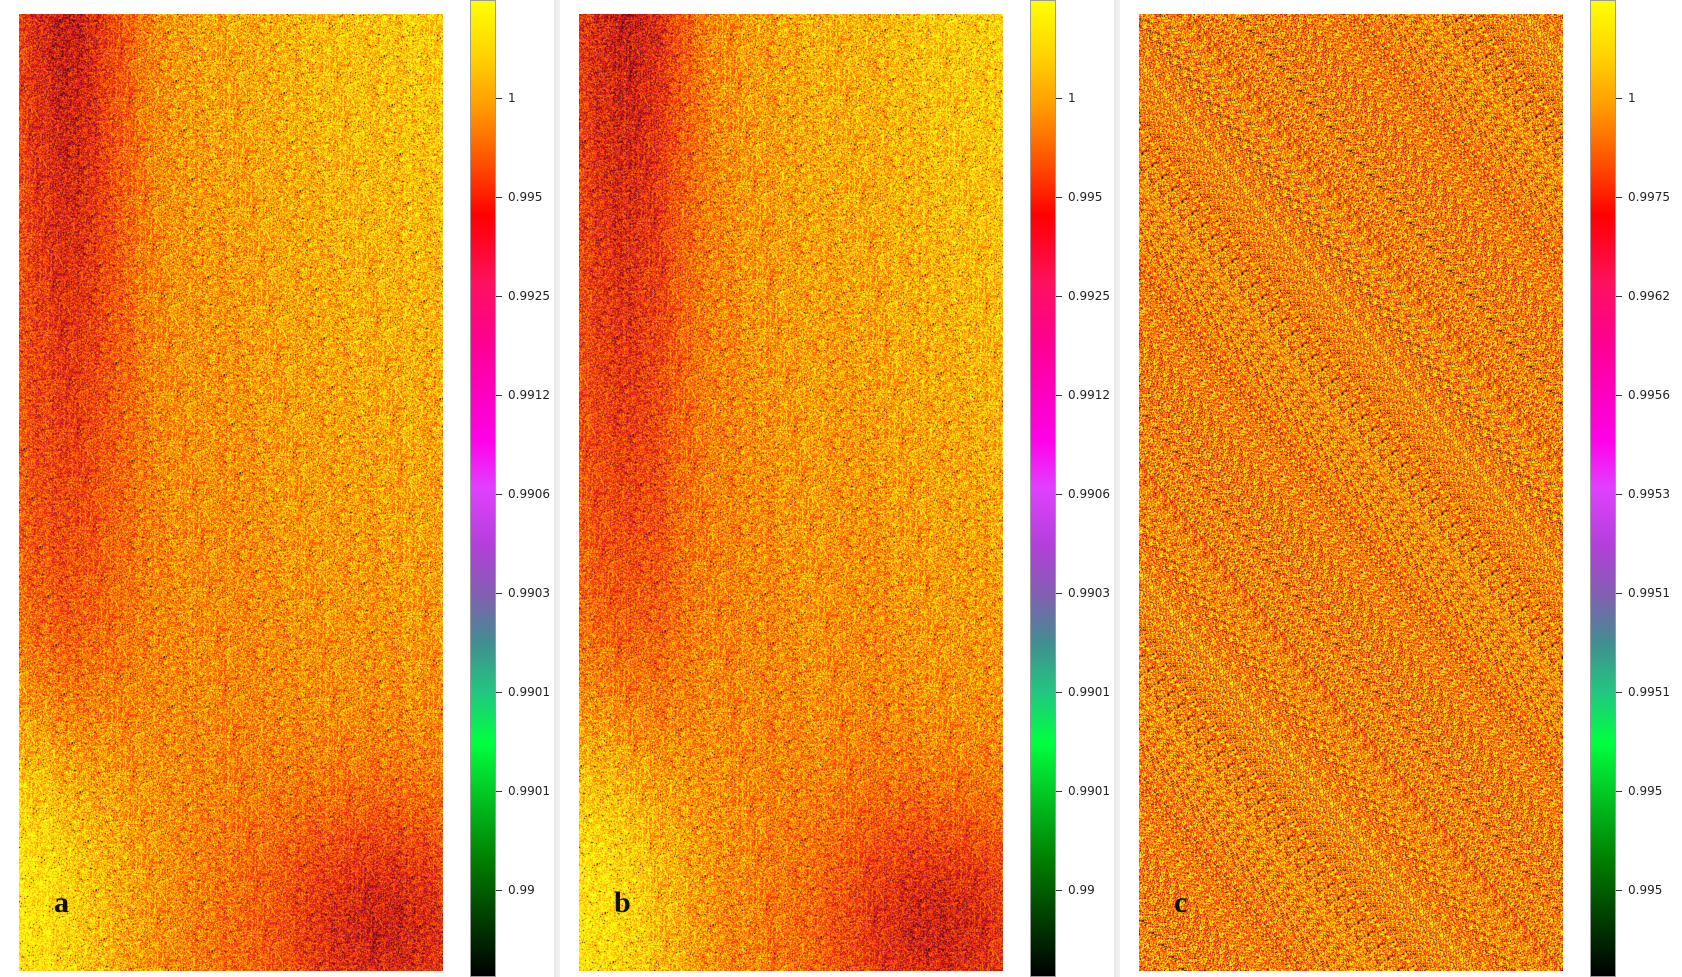  What do you see at coordinates (61, 902) in the screenshot?
I see `panel-label: a` at bounding box center [61, 902].